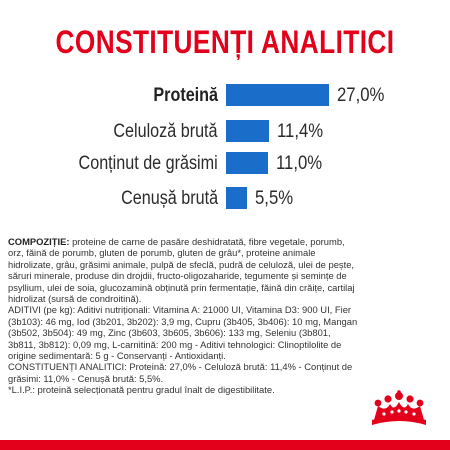  What do you see at coordinates (225, 199) in the screenshot?
I see `bar-row: Cenușă brută 5,5%` at bounding box center [225, 199].